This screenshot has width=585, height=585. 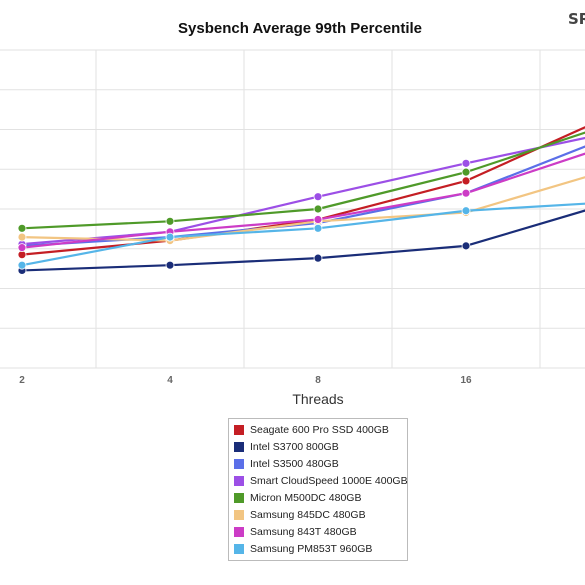 I want to click on x-tick-labels: 2481632, so click(x=245, y=380).